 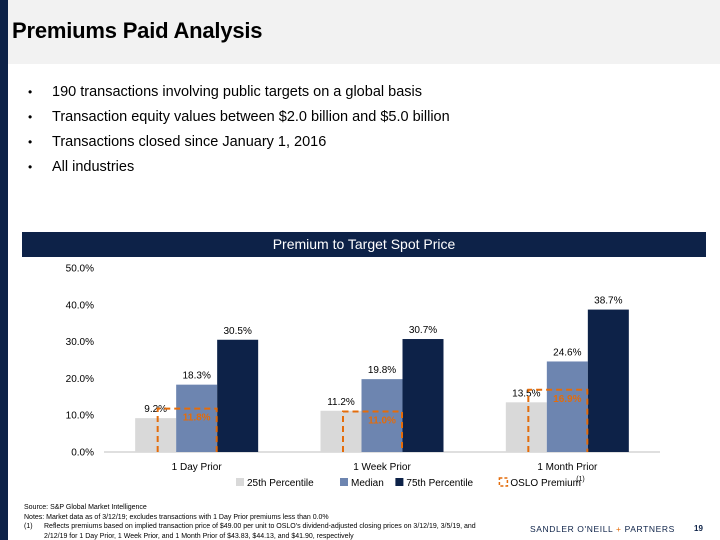 I want to click on legend-entry: 75th Percentile, so click(x=439, y=483).